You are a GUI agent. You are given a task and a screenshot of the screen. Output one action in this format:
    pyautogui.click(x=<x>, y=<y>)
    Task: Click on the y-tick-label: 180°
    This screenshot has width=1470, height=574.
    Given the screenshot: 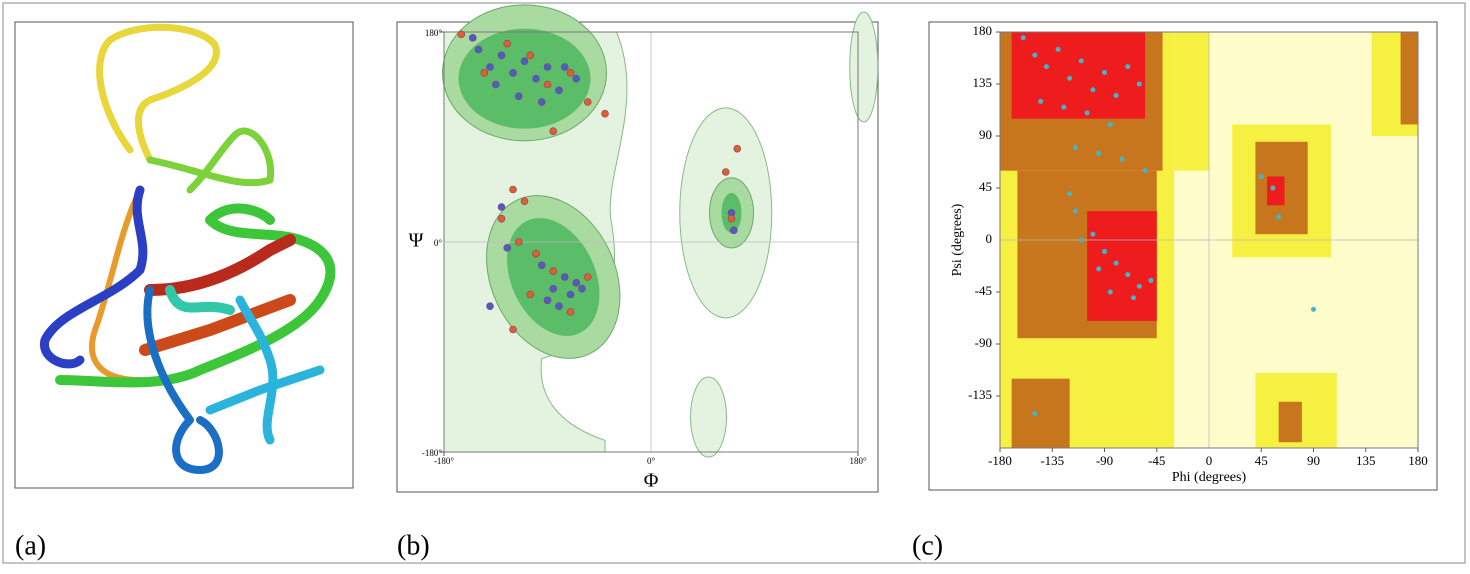 What is the action you would take?
    pyautogui.click(x=434, y=33)
    